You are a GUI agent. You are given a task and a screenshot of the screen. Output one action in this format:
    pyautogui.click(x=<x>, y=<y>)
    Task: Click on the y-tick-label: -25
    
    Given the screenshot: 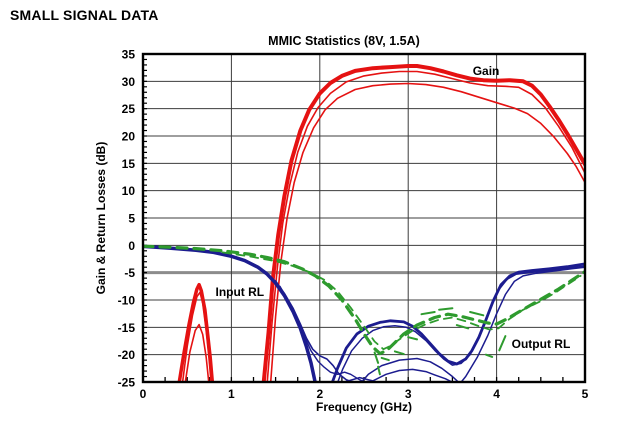 What is the action you would take?
    pyautogui.click(x=127, y=383)
    